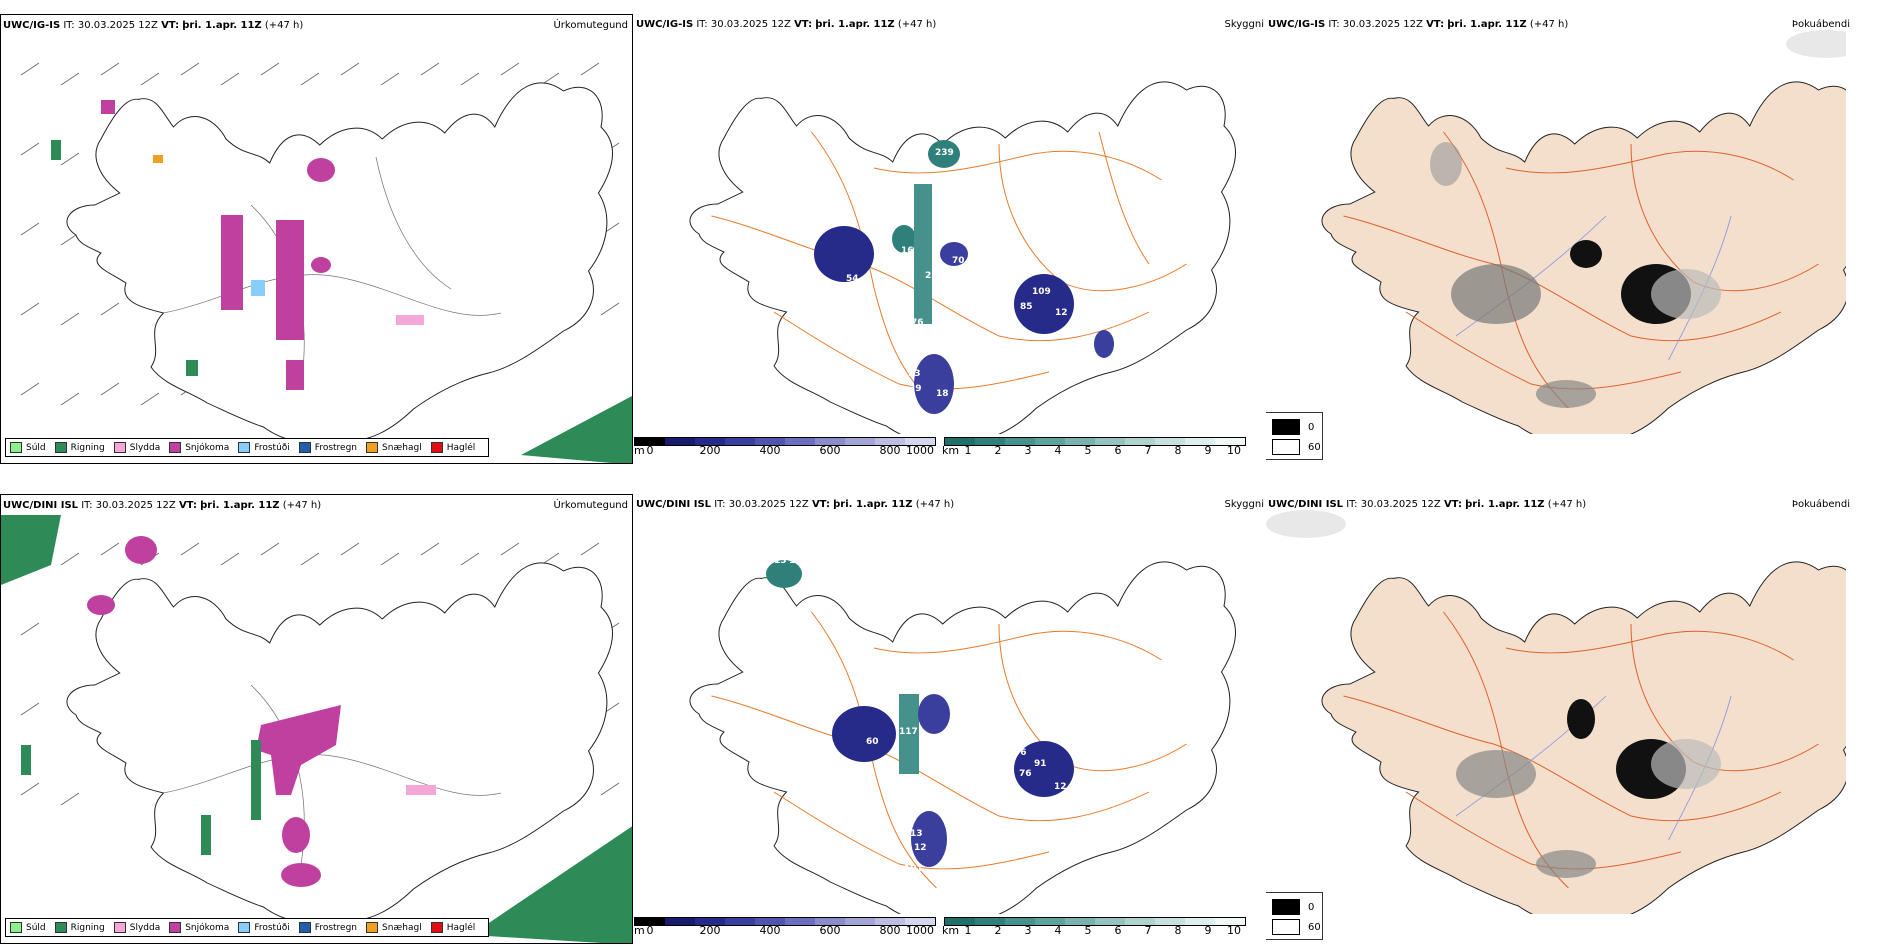 The width and height of the screenshot is (1900, 950). Describe the element at coordinates (28, 447) in the screenshot. I see `legend-item: Súld` at that location.